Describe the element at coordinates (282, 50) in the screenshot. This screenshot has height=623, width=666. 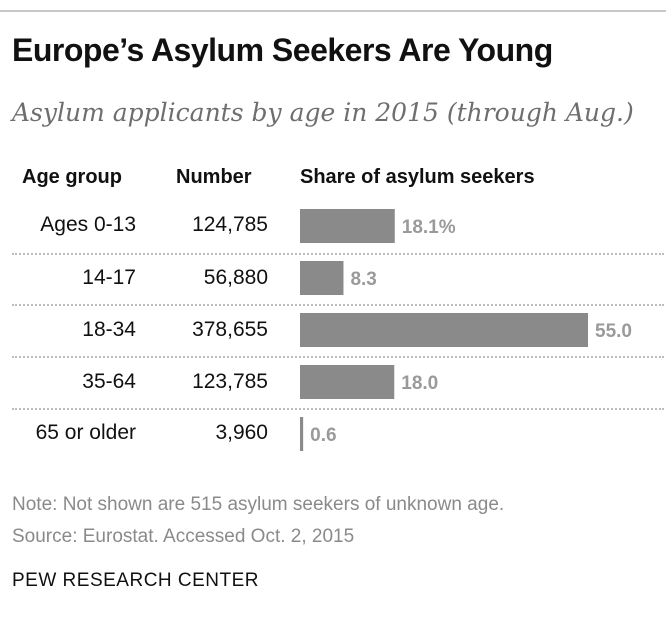
I see `chart-title: Europe’s Asylum Seekers Are Young` at that location.